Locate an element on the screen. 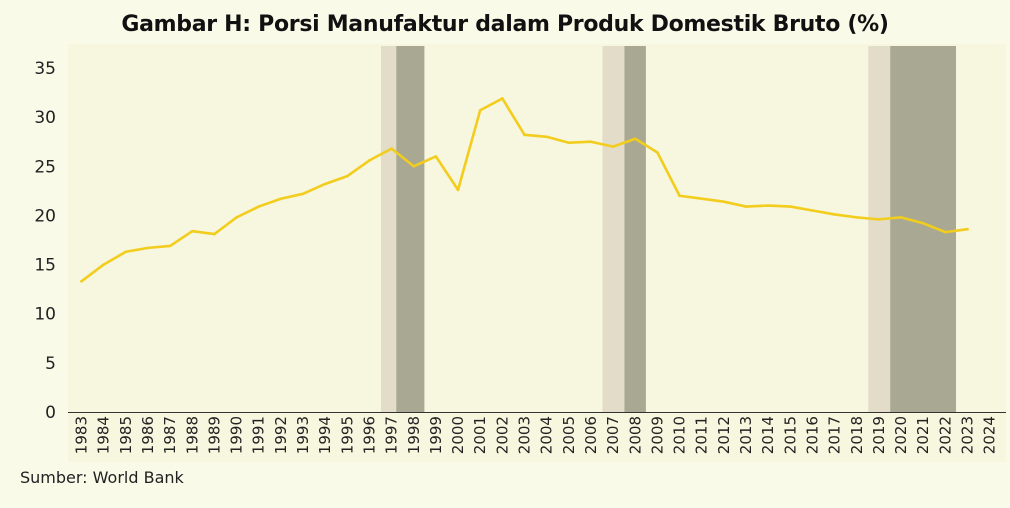  data-point-2004 is located at coordinates (546, 137).